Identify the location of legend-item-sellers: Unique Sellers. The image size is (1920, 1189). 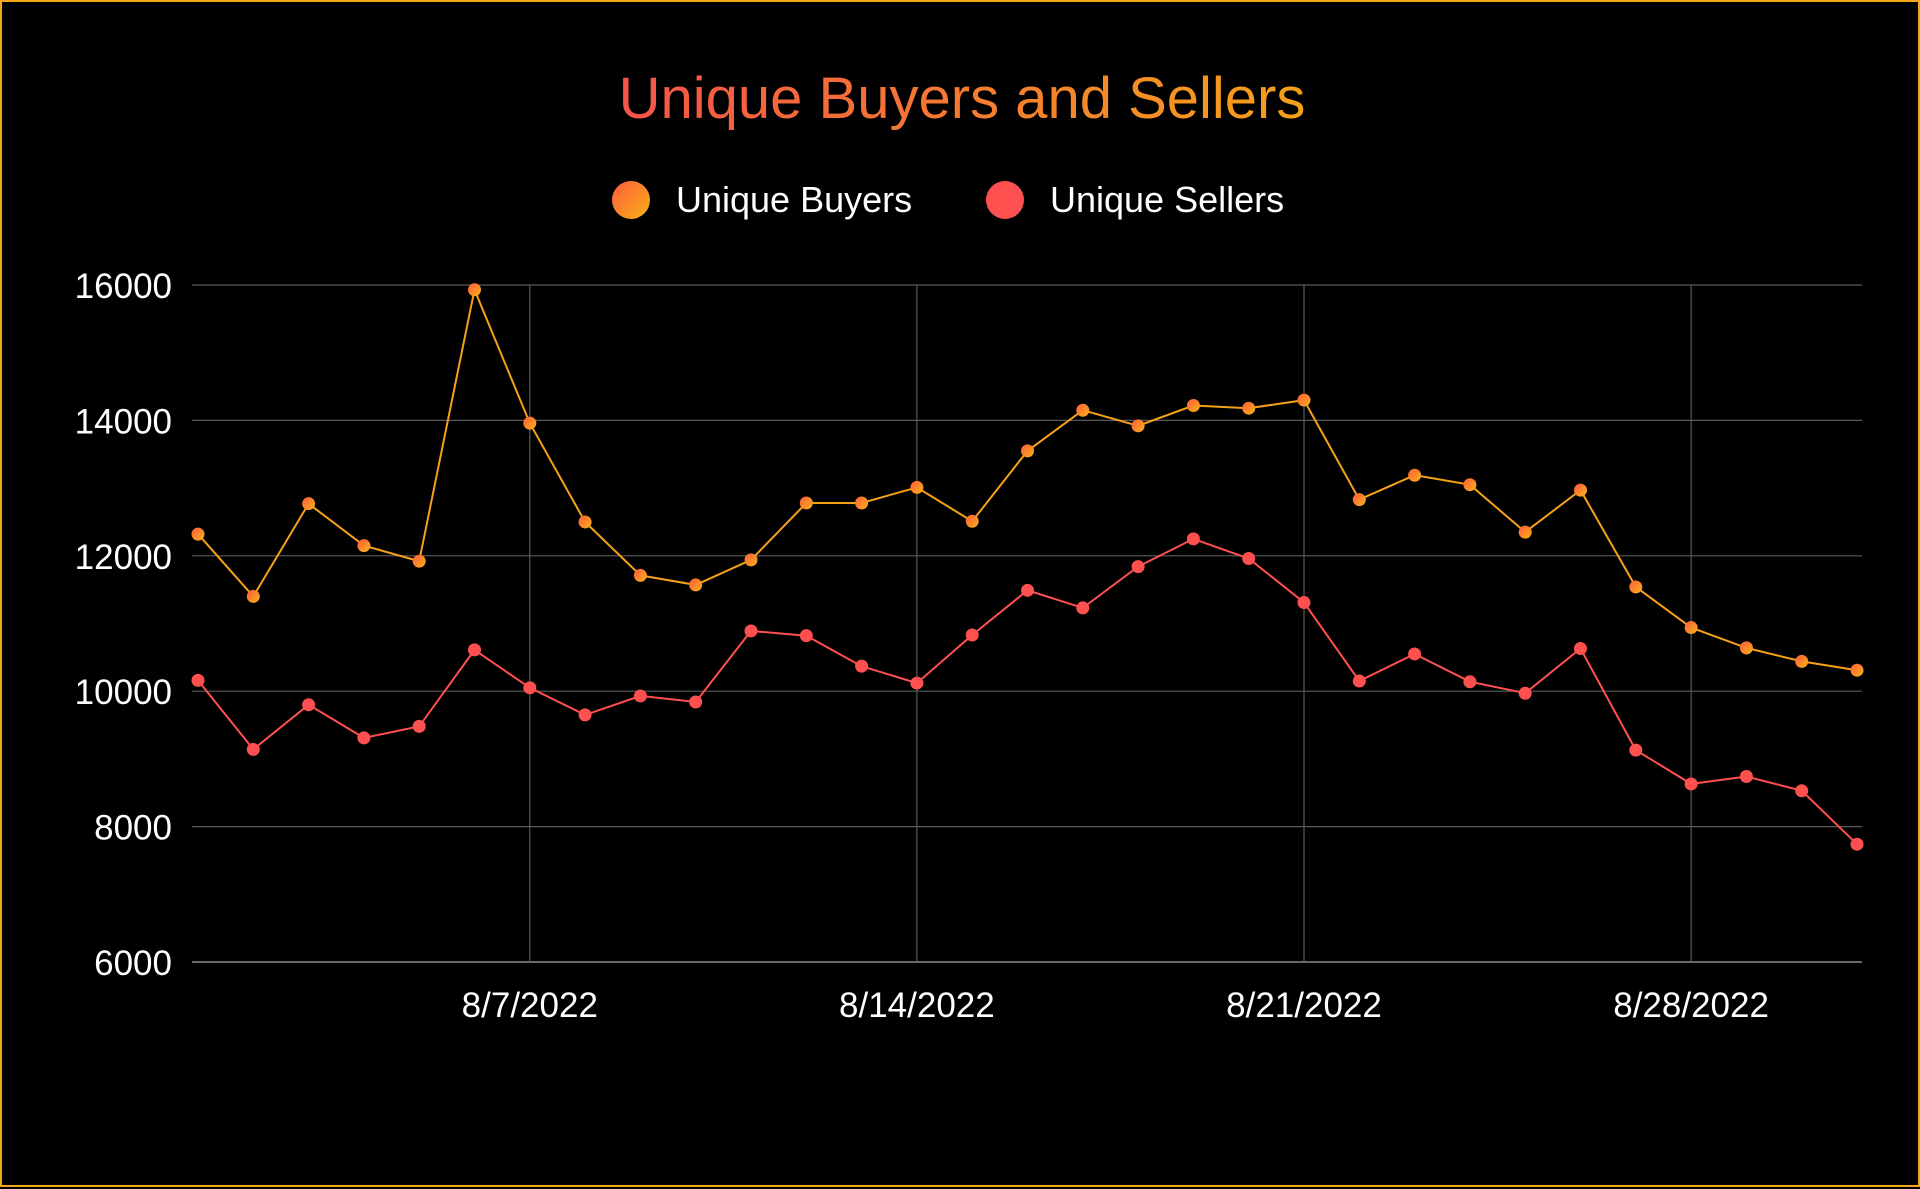
(1135, 199).